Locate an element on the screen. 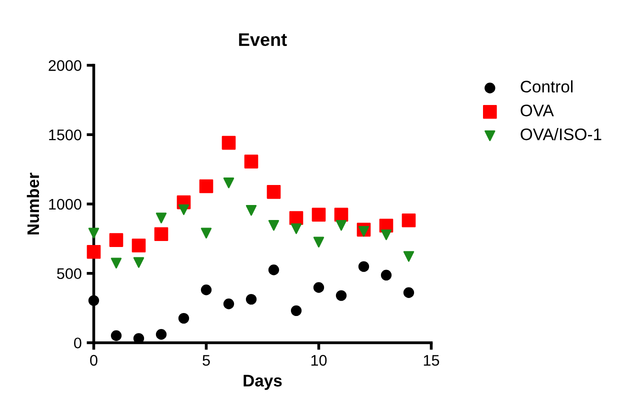 The image size is (625, 408). x-axis-title: Days is located at coordinates (263, 382).